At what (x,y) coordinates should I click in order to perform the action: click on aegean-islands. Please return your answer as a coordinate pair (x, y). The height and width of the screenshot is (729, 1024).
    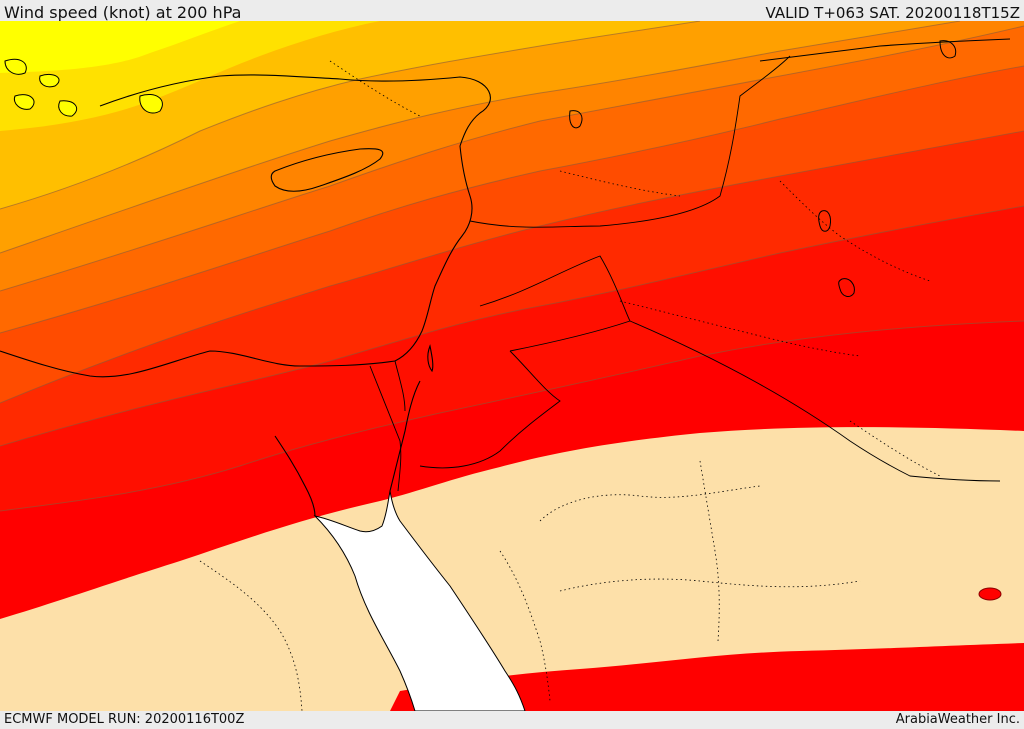
    Looking at the image, I should click on (83, 87).